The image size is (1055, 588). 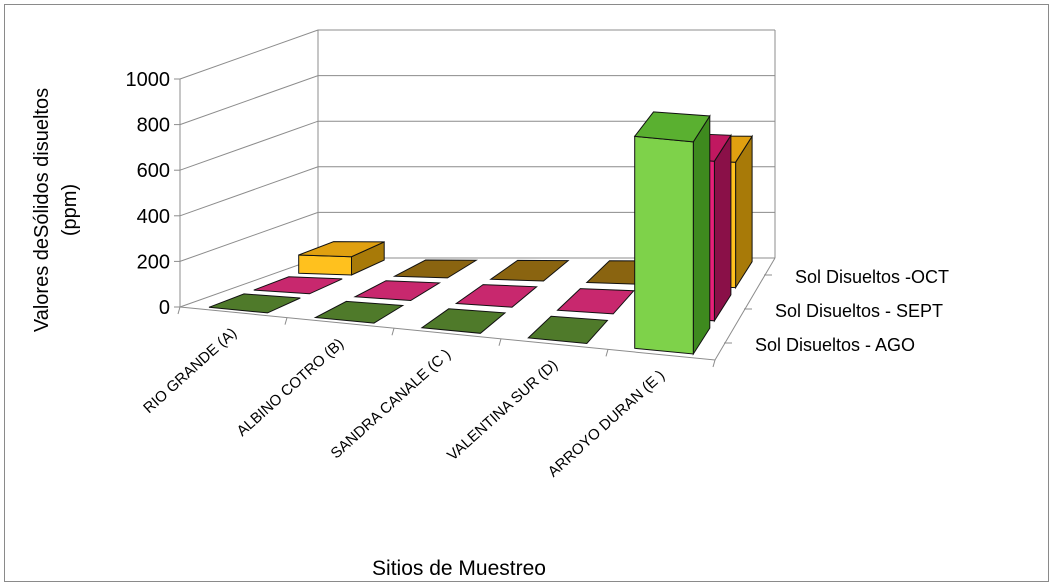 What do you see at coordinates (391, 404) in the screenshot?
I see `x-category-label: SANDRA CANALE (C )` at bounding box center [391, 404].